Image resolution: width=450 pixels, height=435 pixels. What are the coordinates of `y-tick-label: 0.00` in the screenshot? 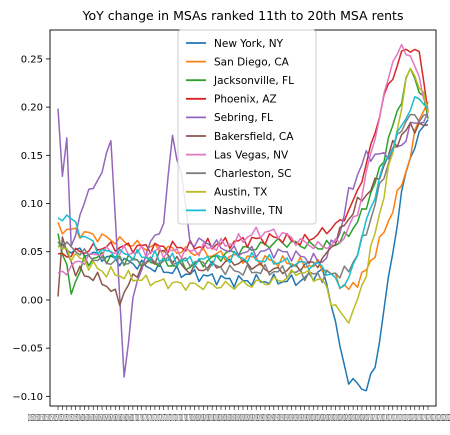 It's located at (32, 300).